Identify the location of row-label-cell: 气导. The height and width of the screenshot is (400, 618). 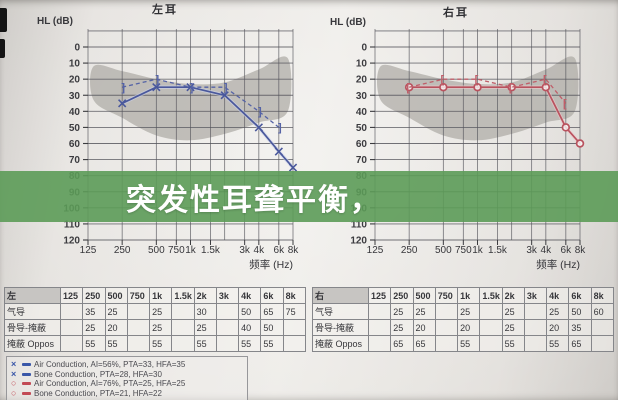
(340, 311).